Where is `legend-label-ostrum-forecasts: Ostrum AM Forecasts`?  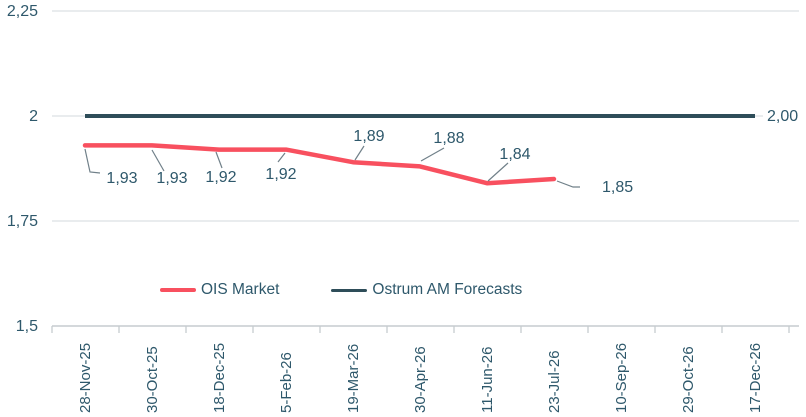 legend-label-ostrum-forecasts: Ostrum AM Forecasts is located at coordinates (447, 289).